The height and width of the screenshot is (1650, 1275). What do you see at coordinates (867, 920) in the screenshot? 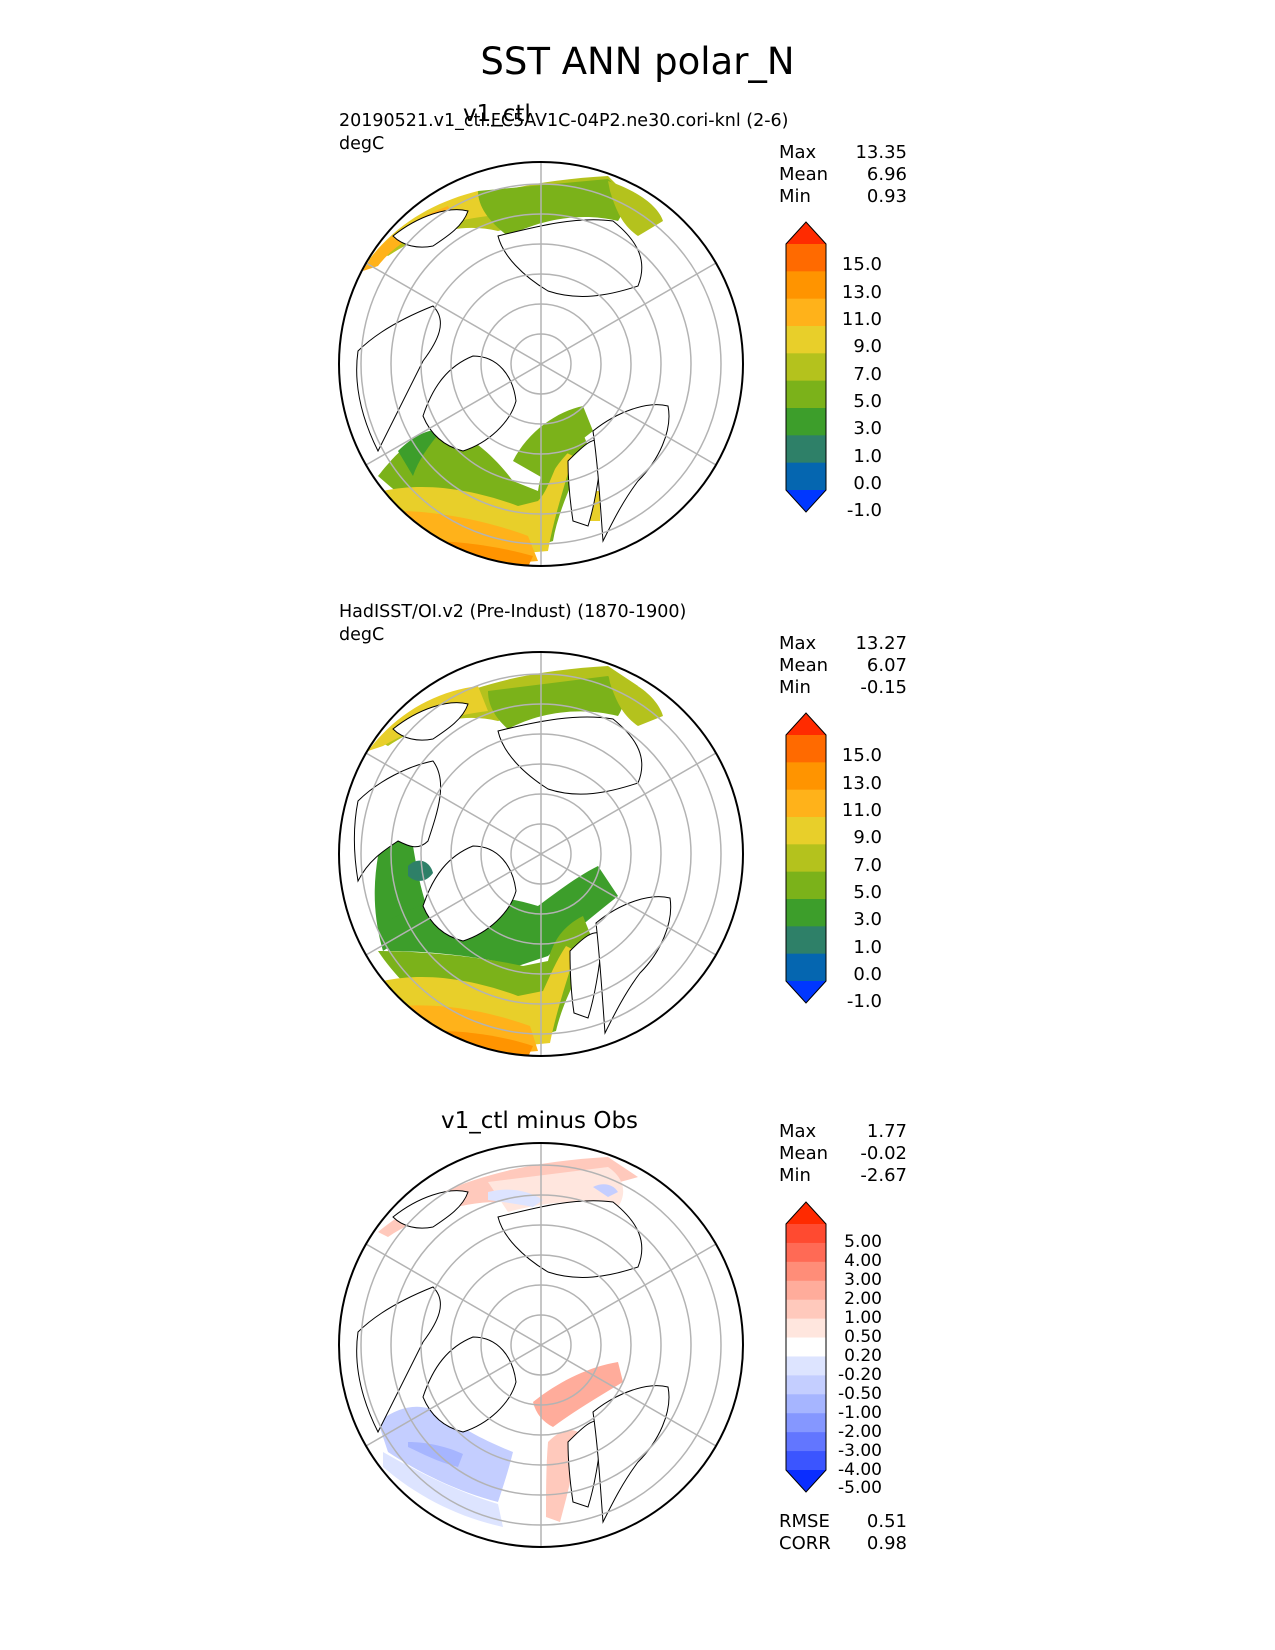
I see `colorbar-tick-label: 3.0` at bounding box center [867, 920].